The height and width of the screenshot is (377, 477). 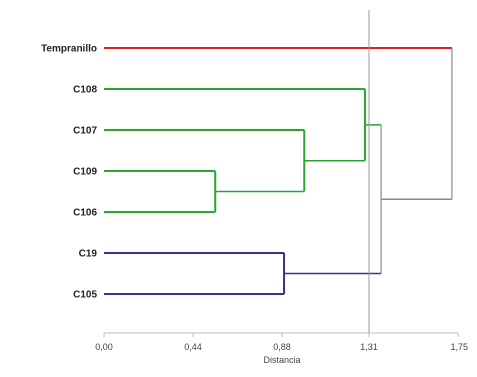 What do you see at coordinates (69, 49) in the screenshot?
I see `leaf-label-tempranillo: Tempranillo` at bounding box center [69, 49].